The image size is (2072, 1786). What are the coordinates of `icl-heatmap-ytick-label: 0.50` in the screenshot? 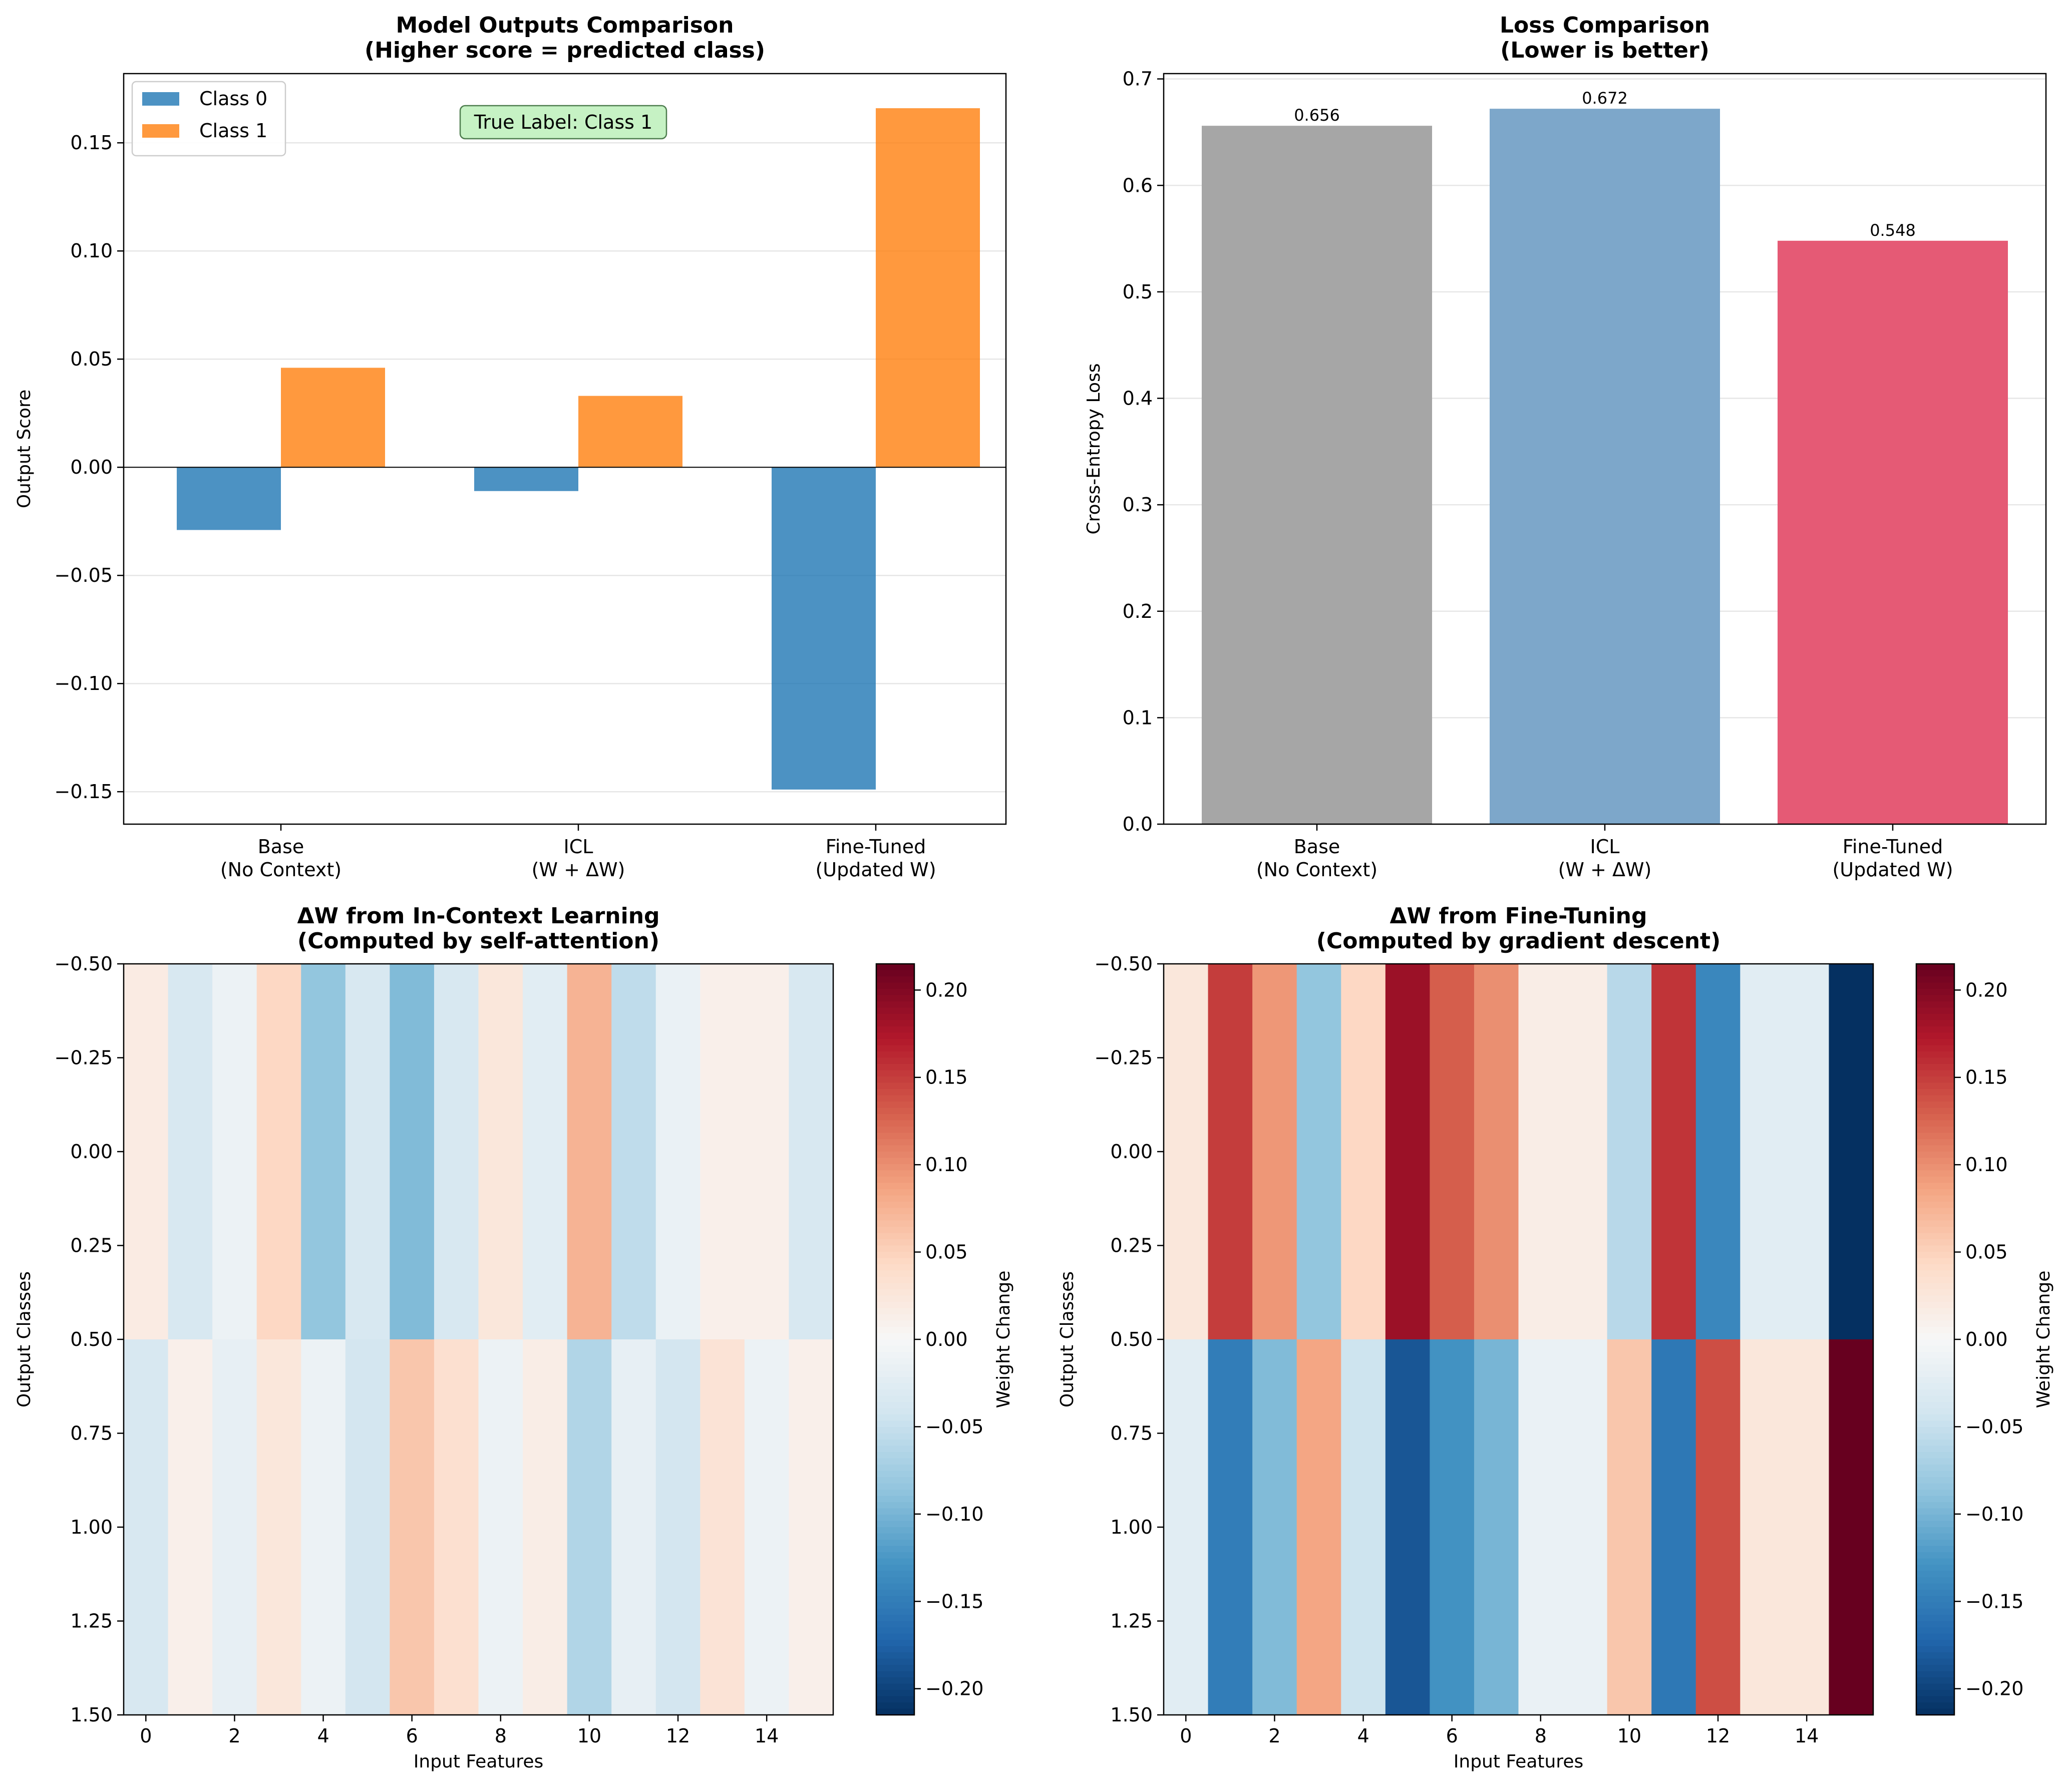 It's located at (91, 1339).